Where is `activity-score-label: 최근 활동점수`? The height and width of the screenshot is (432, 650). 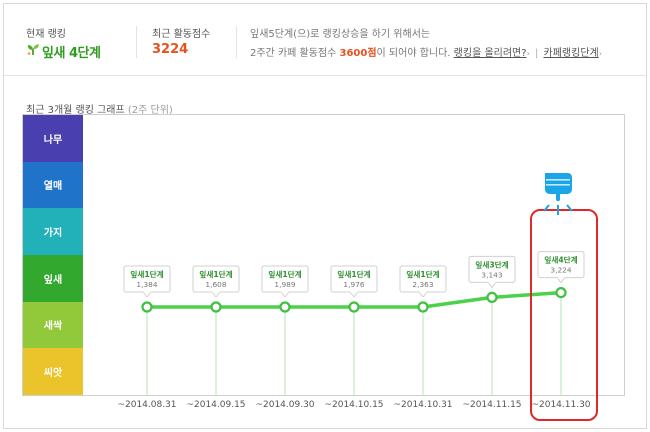 activity-score-label: 최근 활동점수 is located at coordinates (181, 34).